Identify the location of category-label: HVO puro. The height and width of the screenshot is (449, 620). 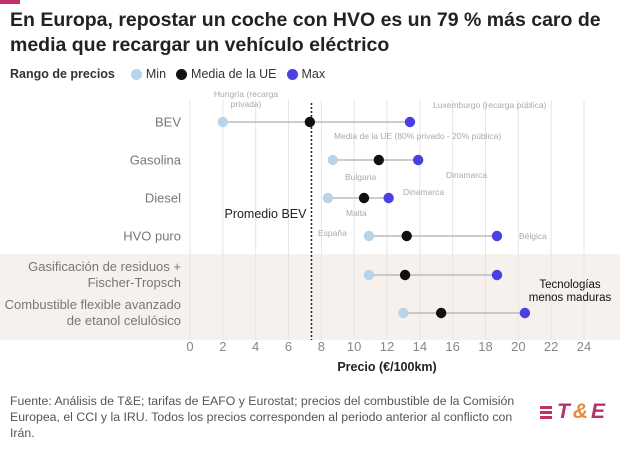
(152, 236).